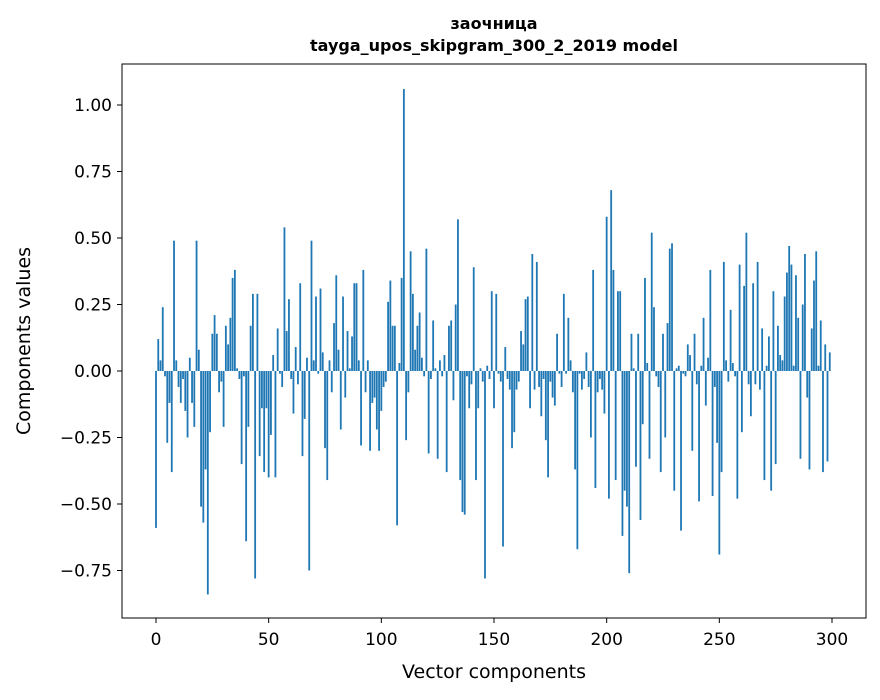 The height and width of the screenshot is (700, 880). Describe the element at coordinates (86, 505) in the screenshot. I see `y-tick-label: −0.50` at that location.